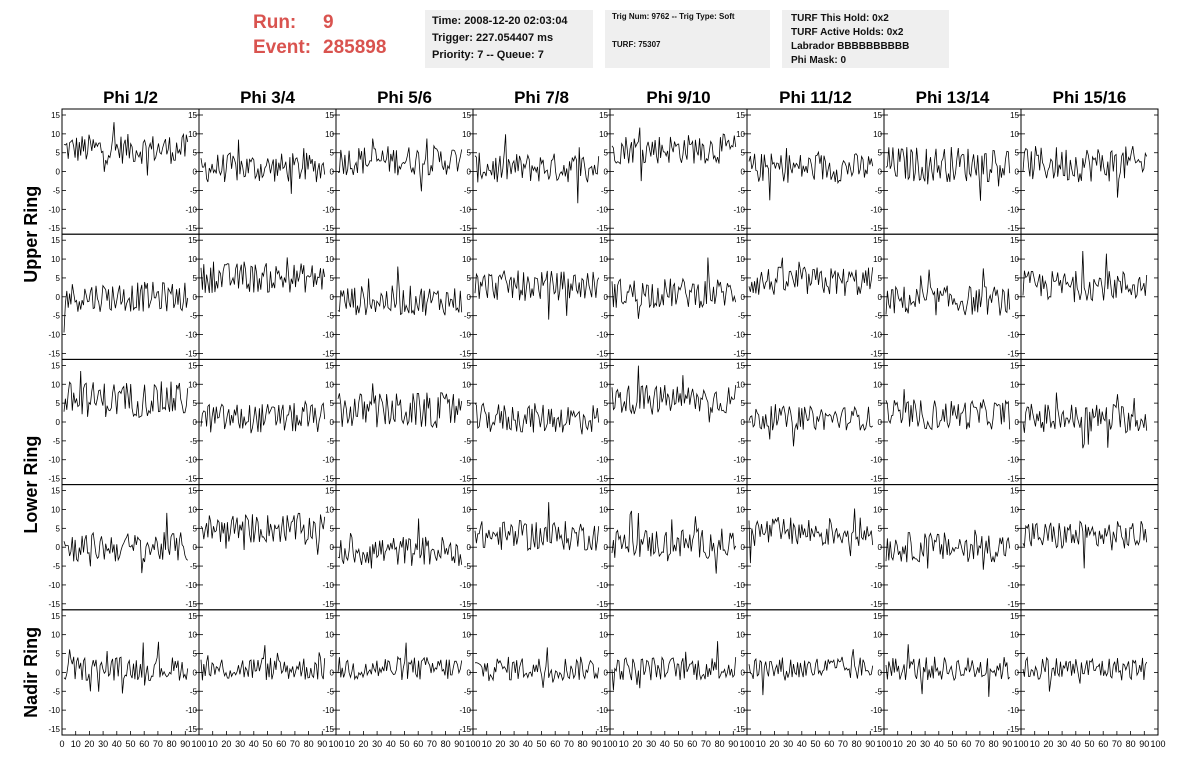 Image resolution: width=1196 pixels, height=772 pixels. What do you see at coordinates (1007, 744) in the screenshot?
I see `x-tick-label: 90` at bounding box center [1007, 744].